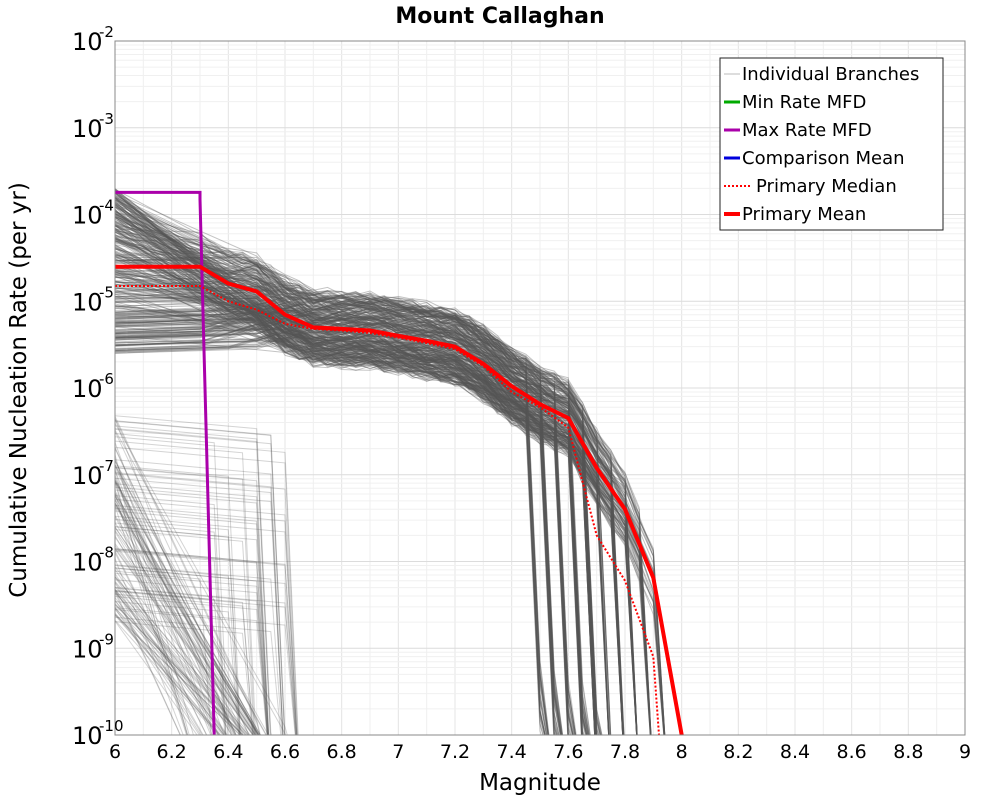 The width and height of the screenshot is (1000, 800). I want to click on y-tick-label: 10-2, so click(93, 39).